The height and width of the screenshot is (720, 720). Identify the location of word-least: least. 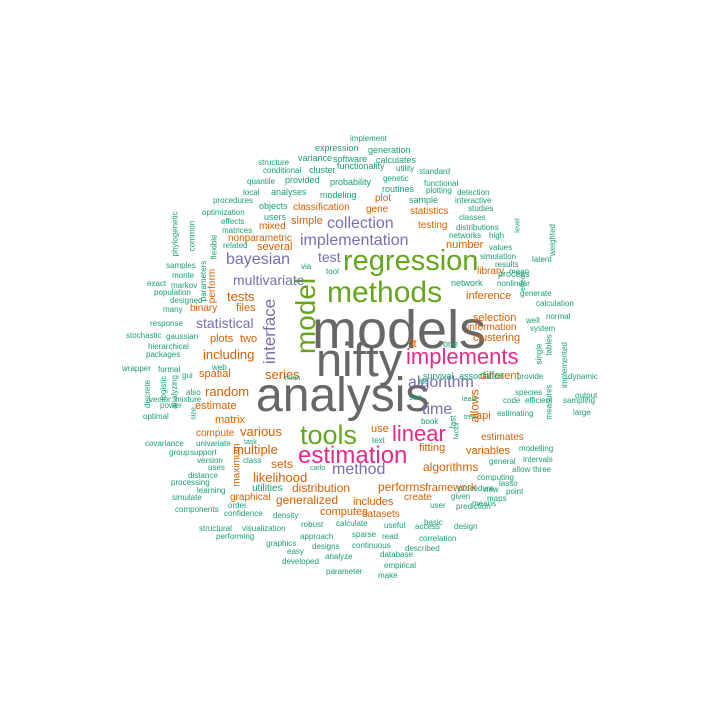
(469, 399).